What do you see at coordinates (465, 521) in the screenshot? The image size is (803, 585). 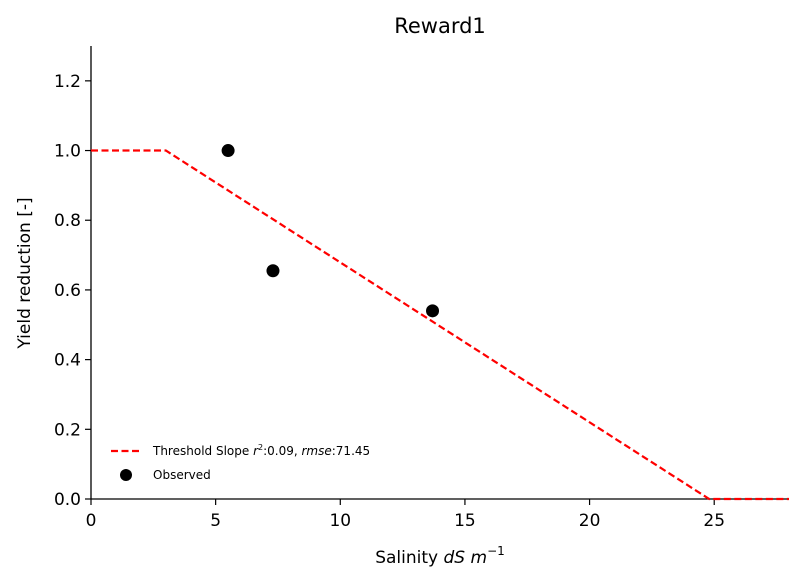 I see `x-tick-label: 15` at bounding box center [465, 521].